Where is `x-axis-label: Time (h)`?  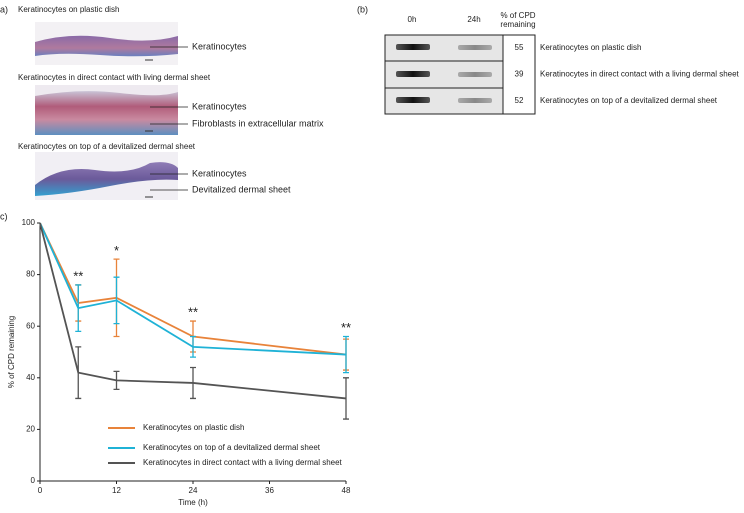 x-axis-label: Time (h) is located at coordinates (193, 502).